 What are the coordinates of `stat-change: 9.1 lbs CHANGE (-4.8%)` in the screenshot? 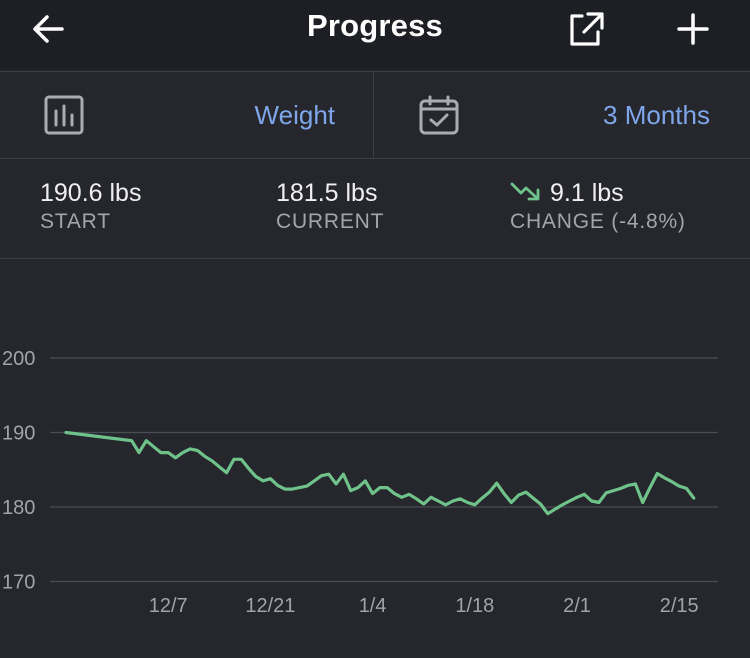 It's located at (598, 206).